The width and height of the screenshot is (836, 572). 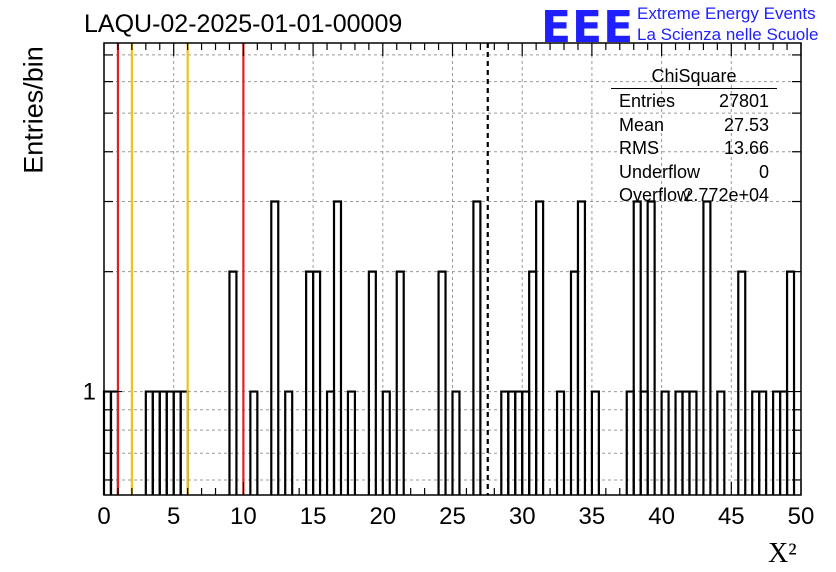 I want to click on x-tick-label: 0, so click(x=103, y=516).